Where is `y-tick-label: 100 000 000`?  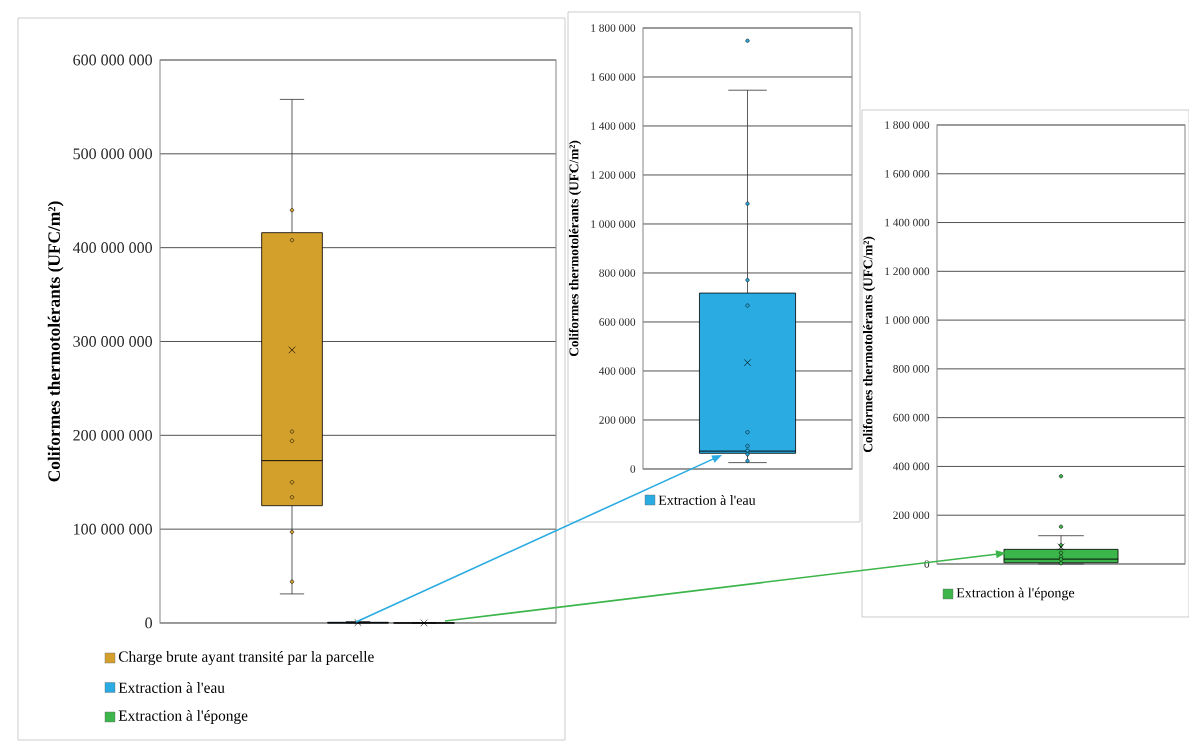 y-tick-label: 100 000 000 is located at coordinates (113, 529).